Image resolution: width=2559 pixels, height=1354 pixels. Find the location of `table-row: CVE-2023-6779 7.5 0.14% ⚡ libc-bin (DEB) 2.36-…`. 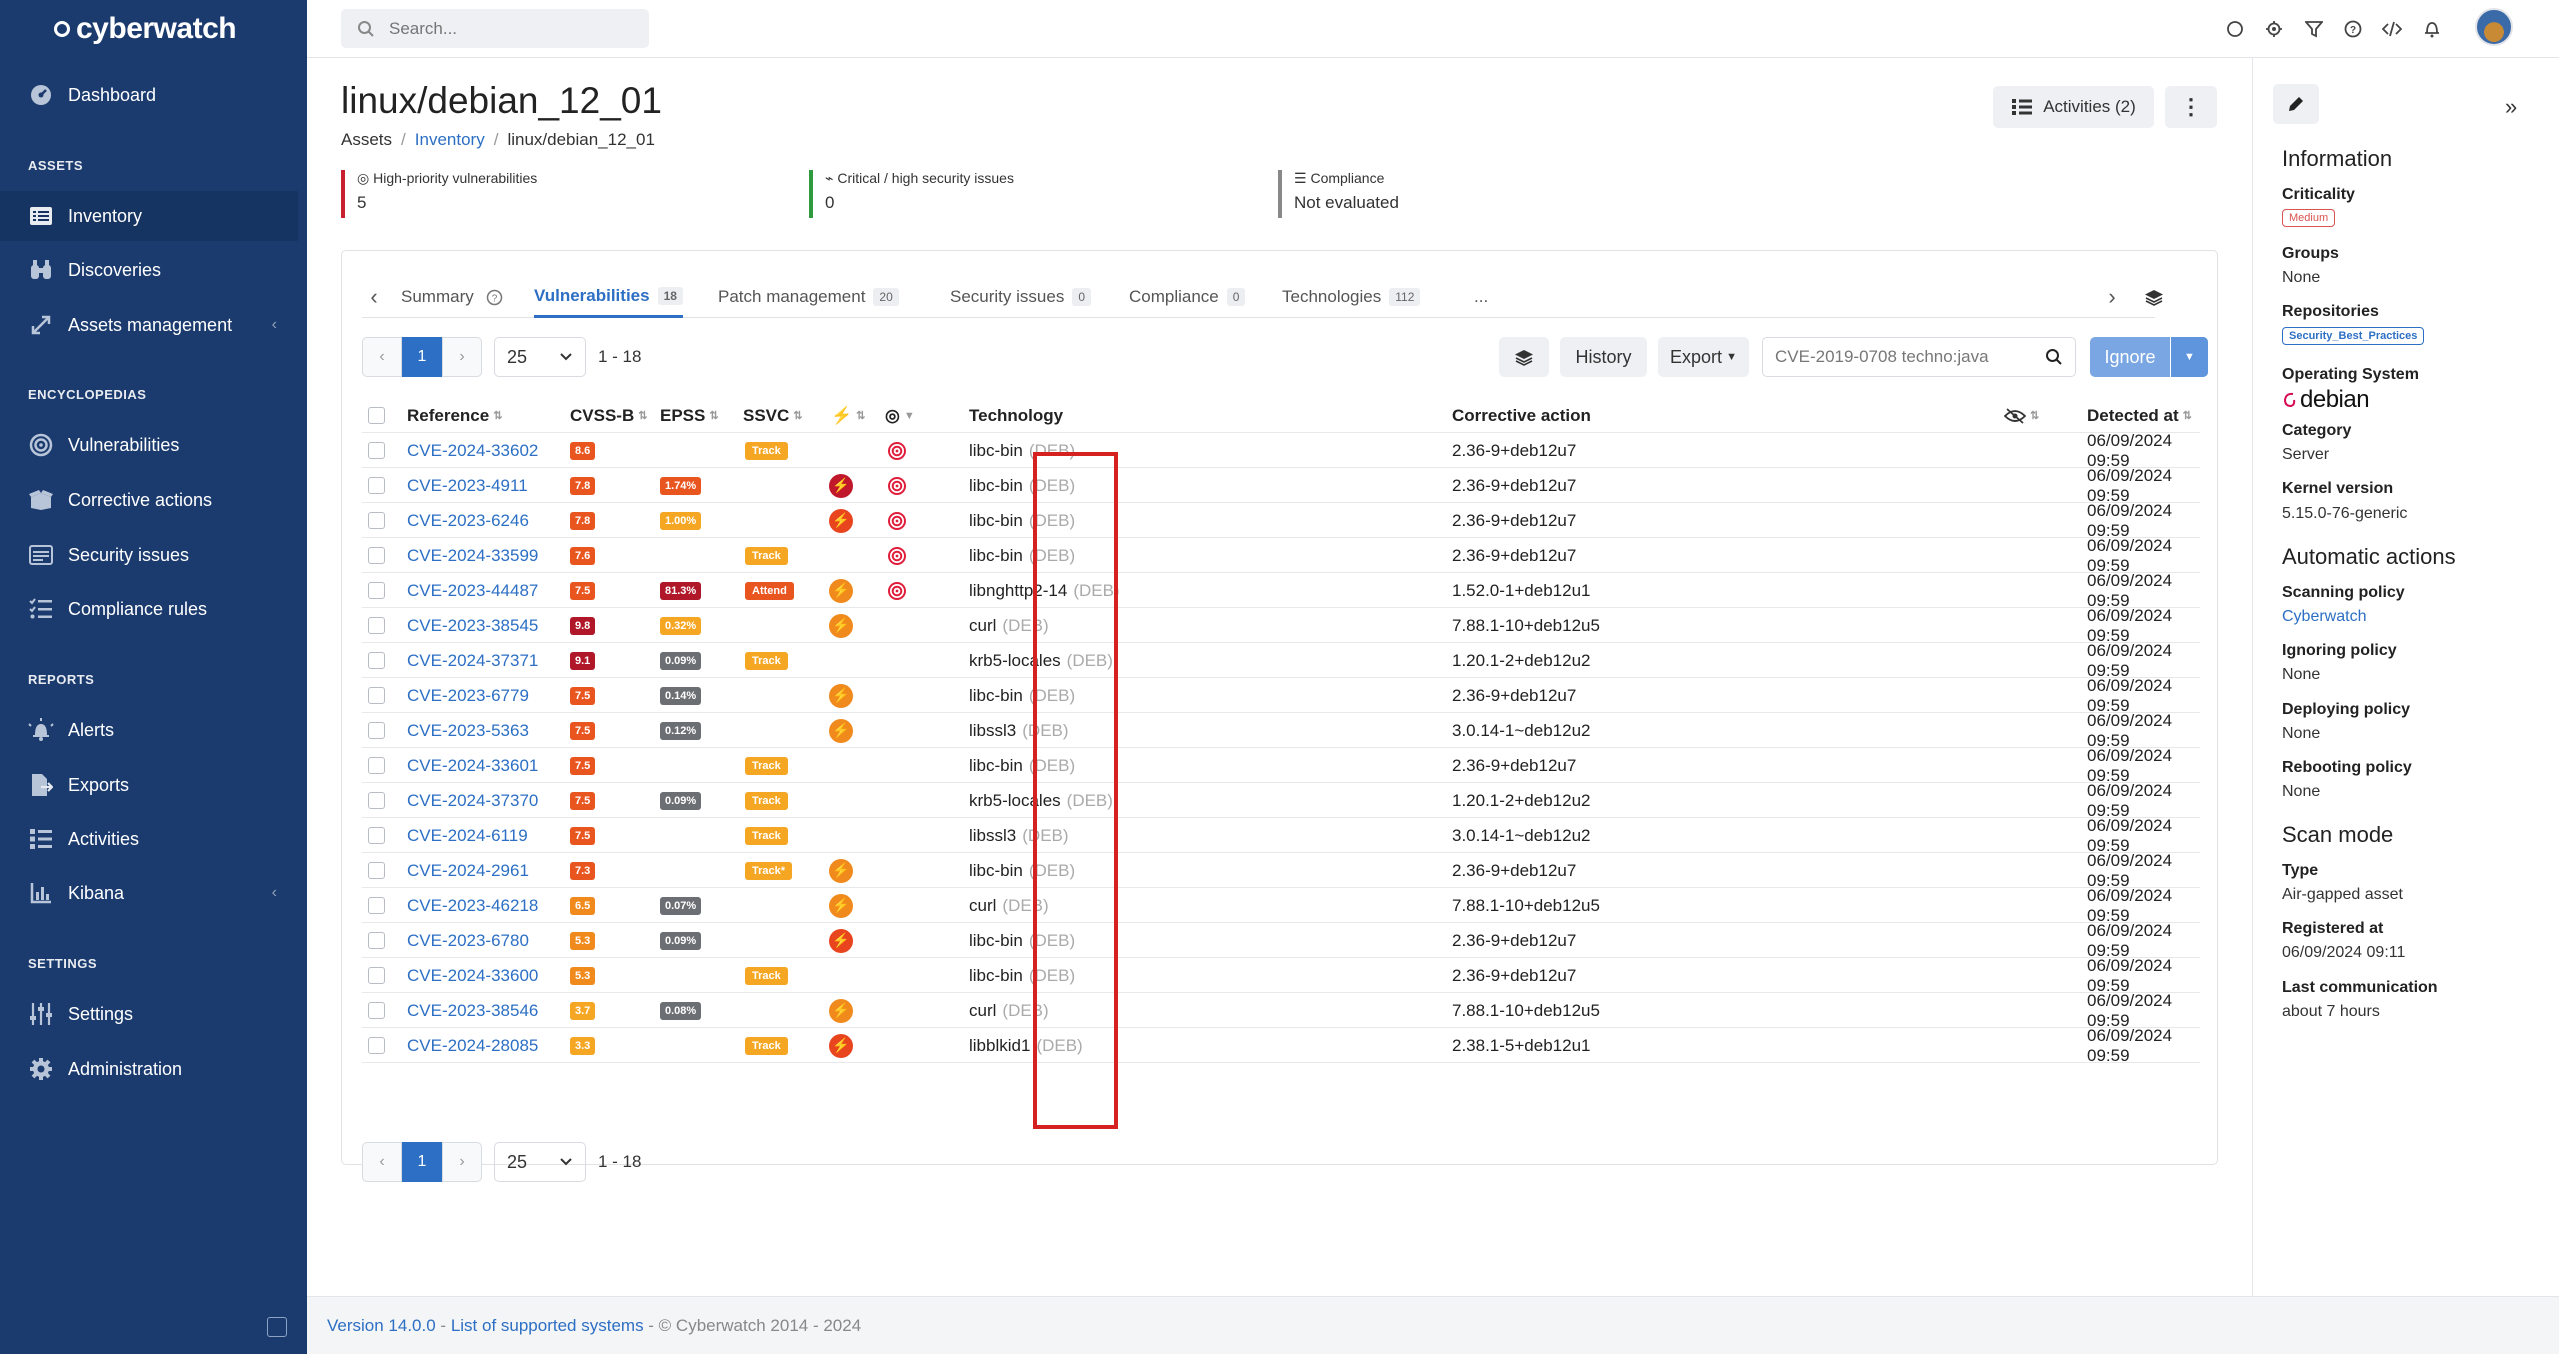

table-row: CVE-2023-6779 7.5 0.14% ⚡ libc-bin (DEB) 2.36-… is located at coordinates (1281, 695).